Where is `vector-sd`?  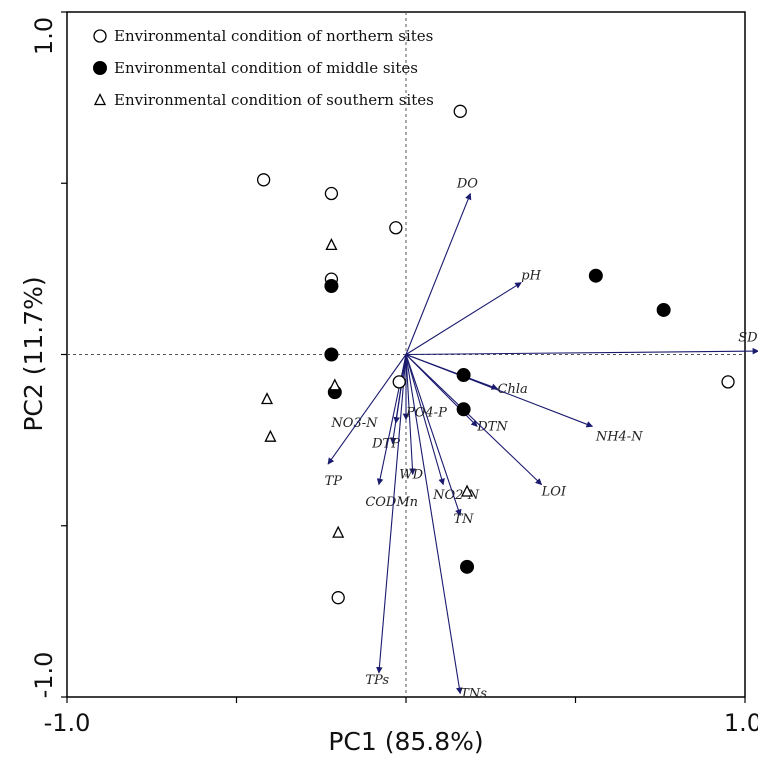
vector-sd is located at coordinates (581, 351).